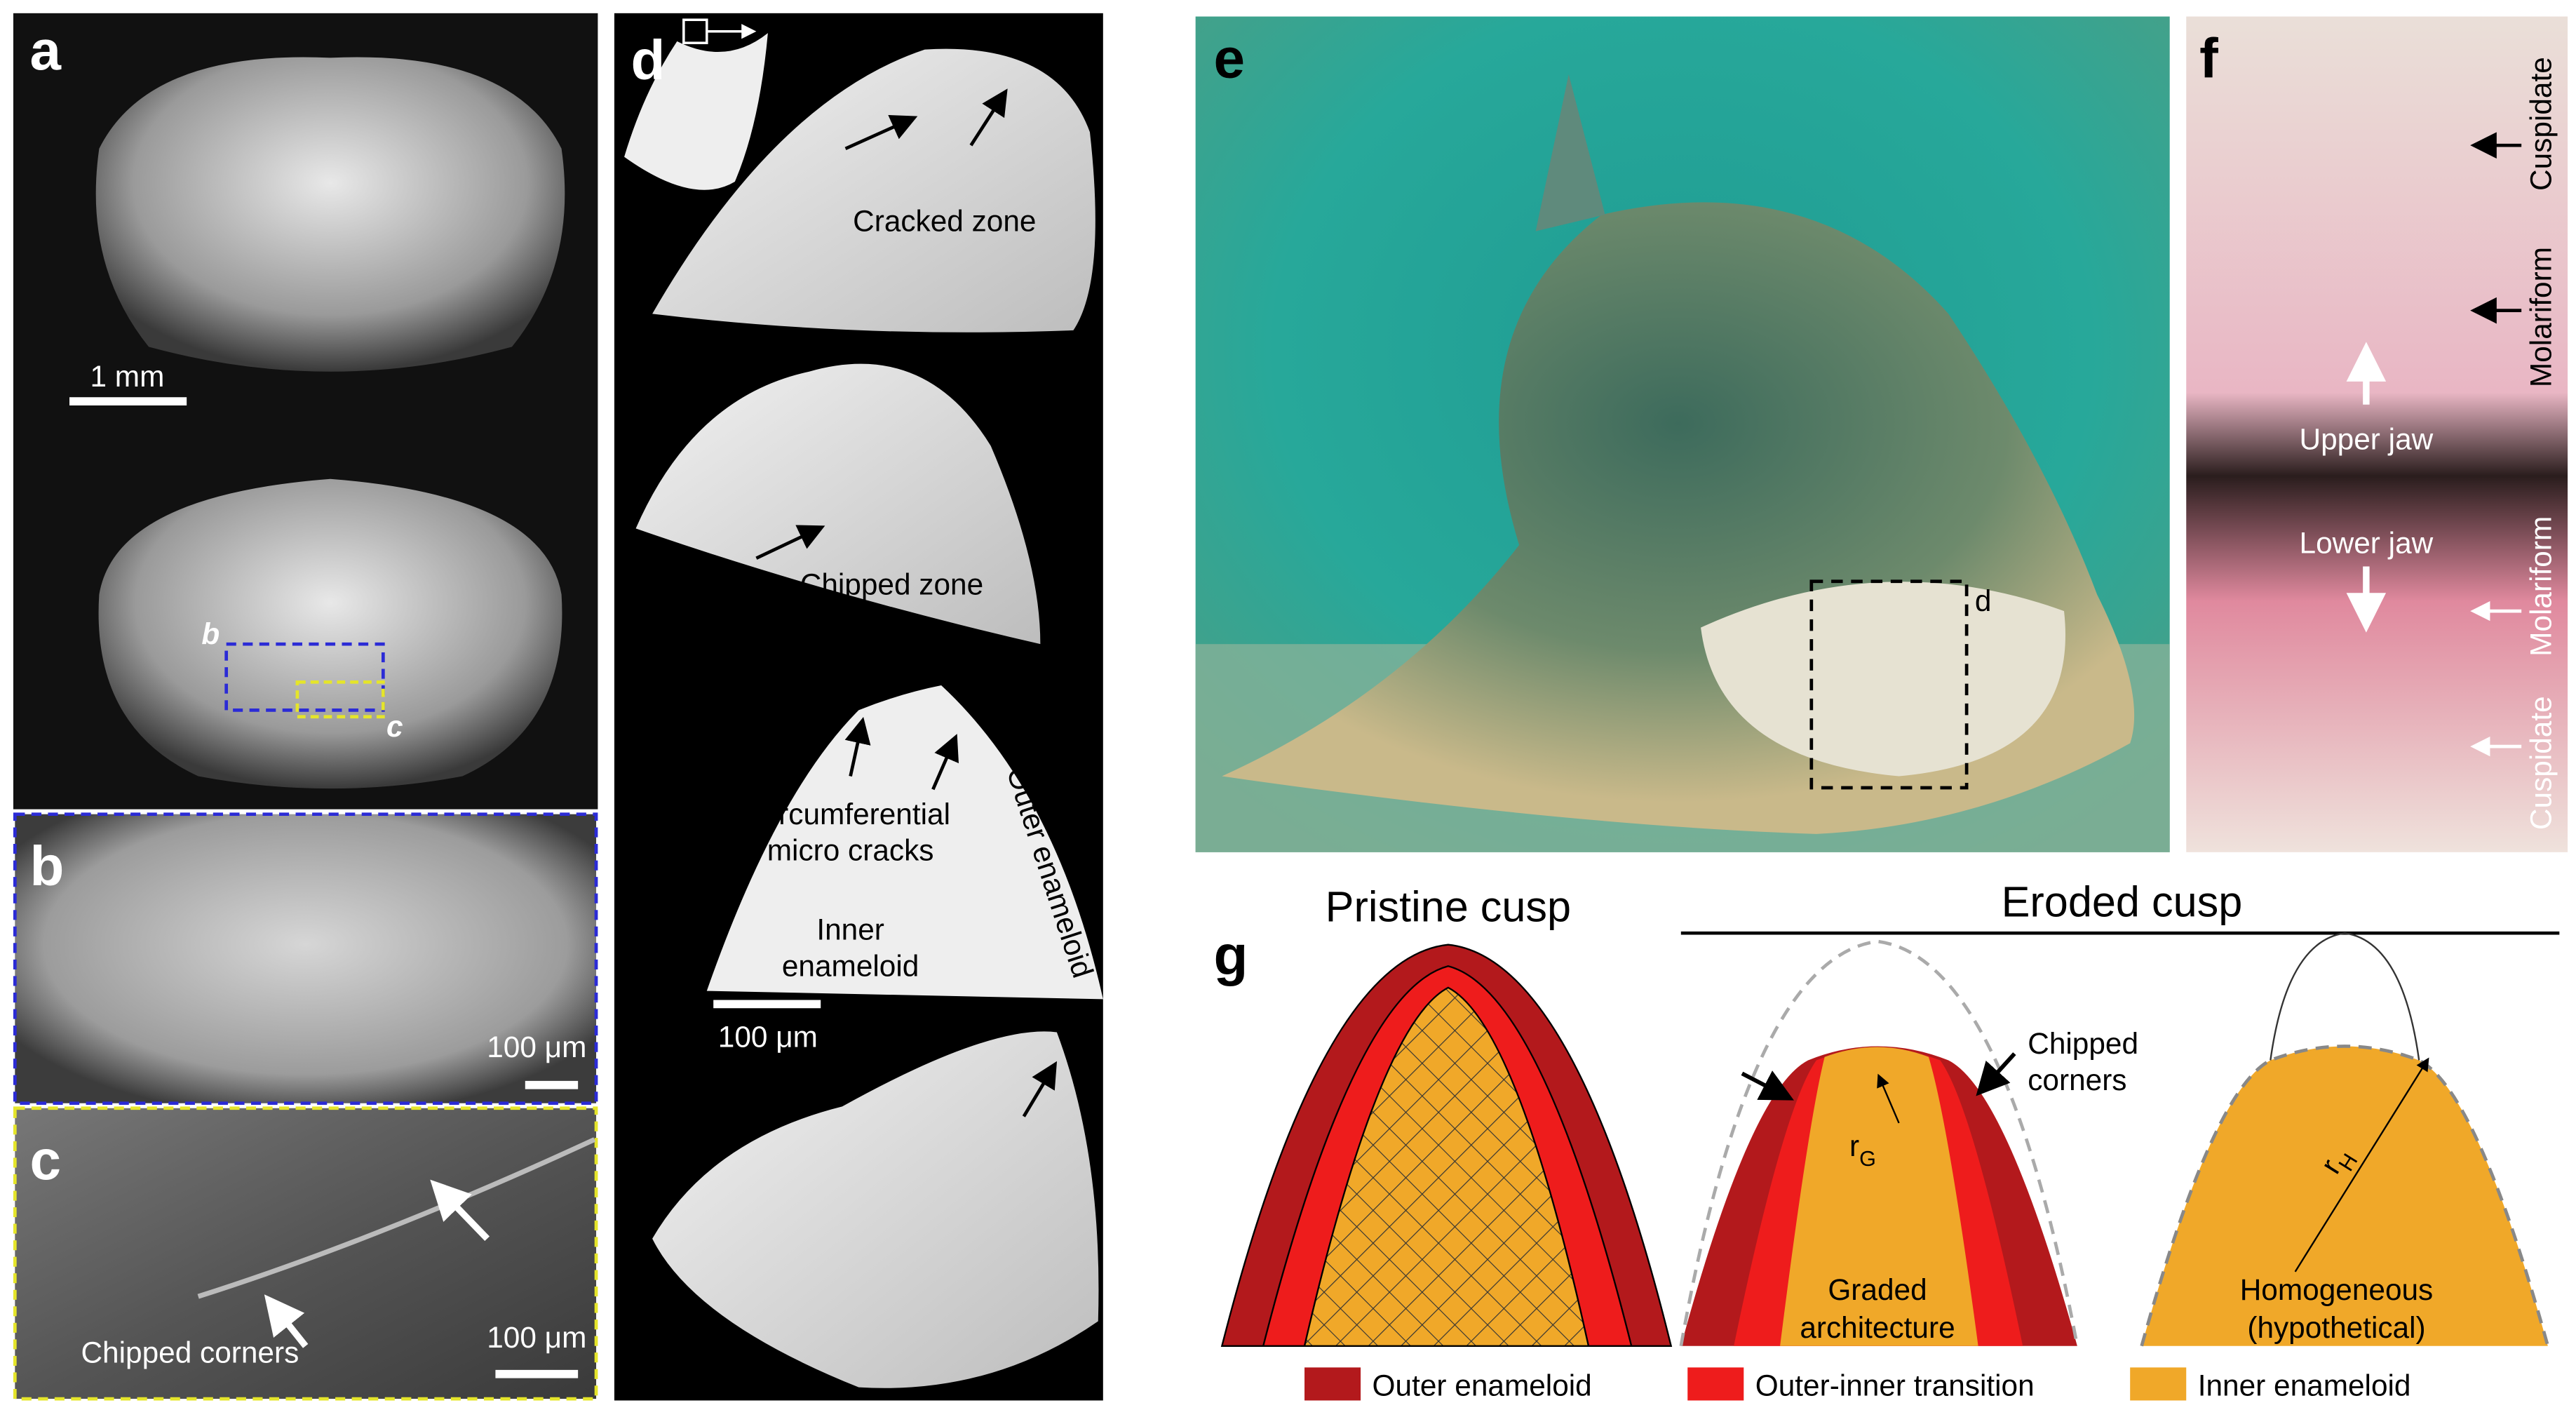  I want to click on radius-base: r, so click(1854, 1145).